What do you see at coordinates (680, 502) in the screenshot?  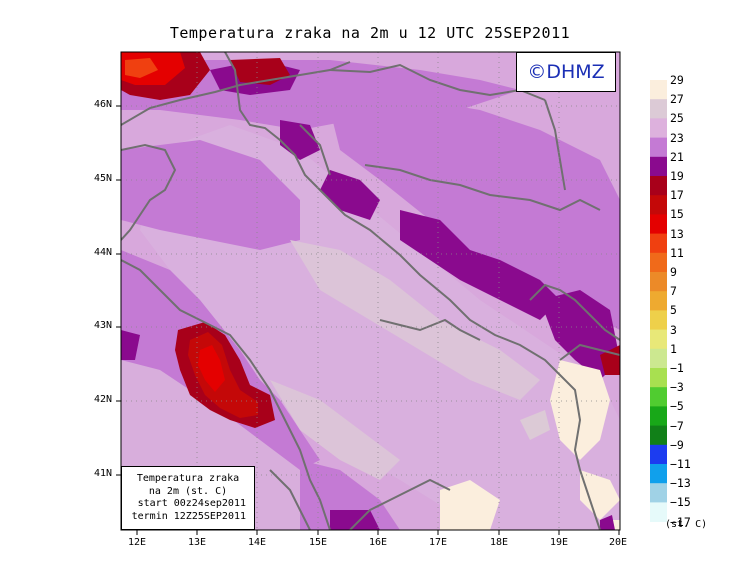 I see `legend-label: −15` at bounding box center [680, 502].